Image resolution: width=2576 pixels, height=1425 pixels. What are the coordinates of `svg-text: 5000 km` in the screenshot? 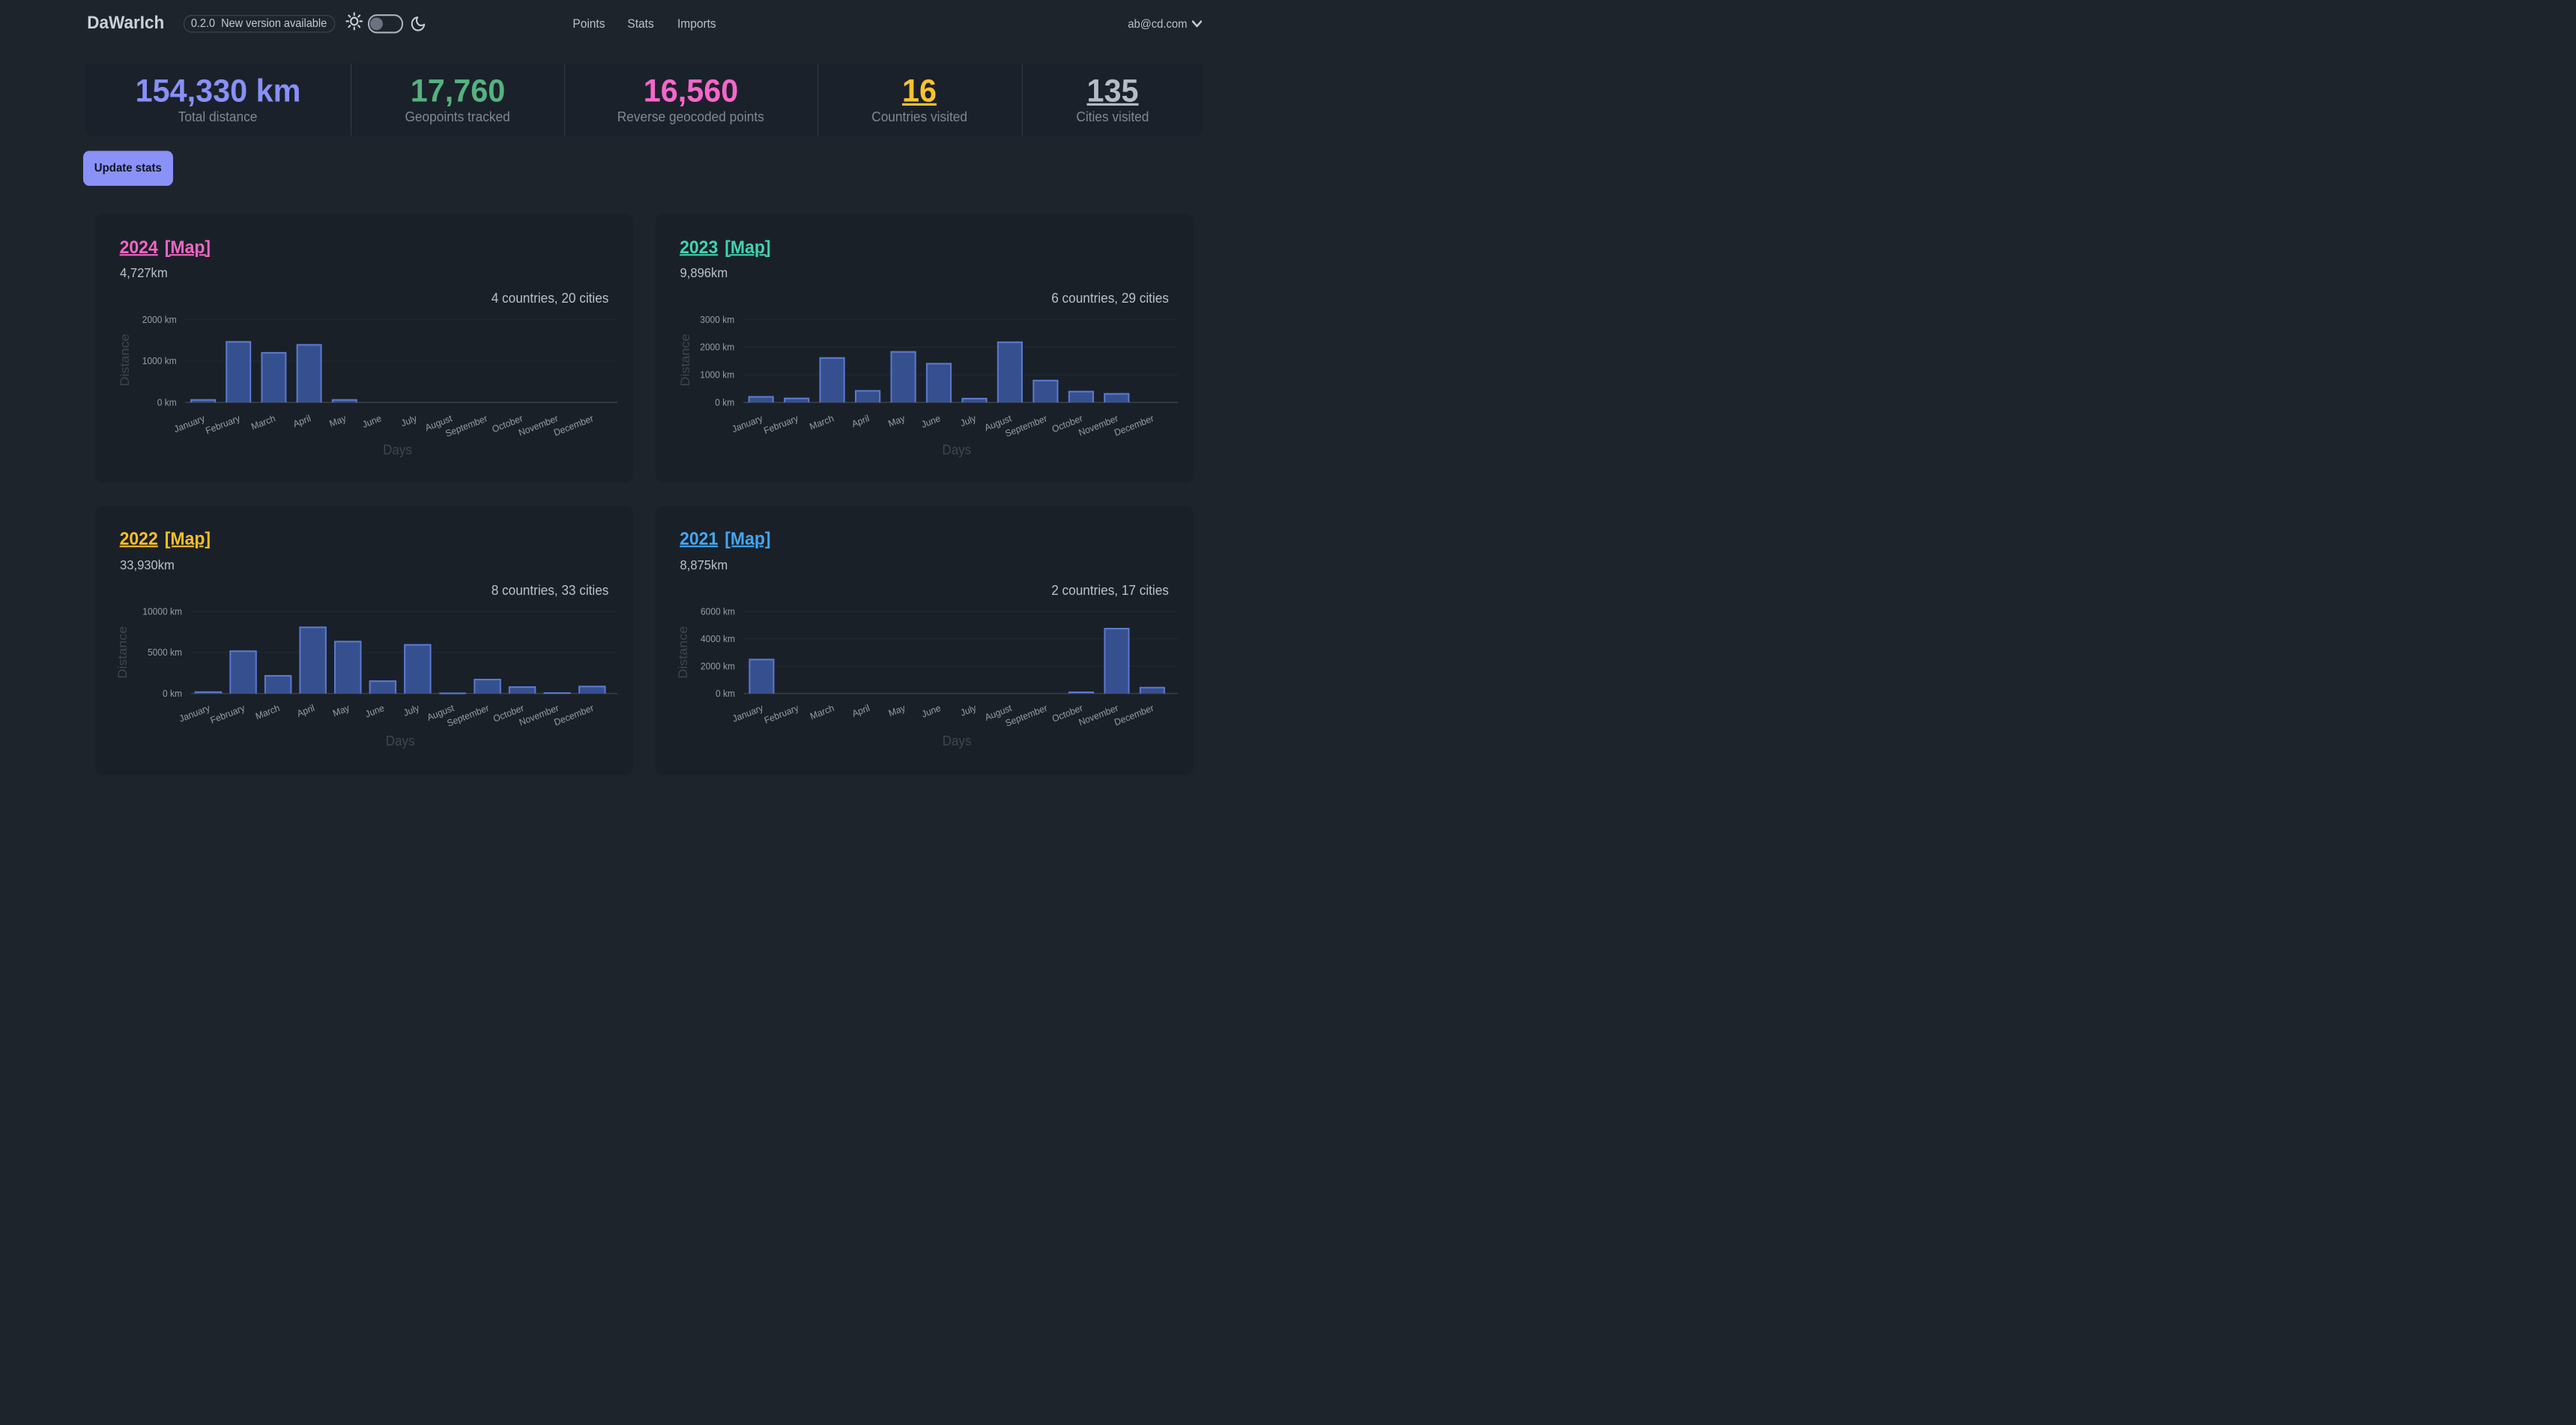 It's located at (165, 653).